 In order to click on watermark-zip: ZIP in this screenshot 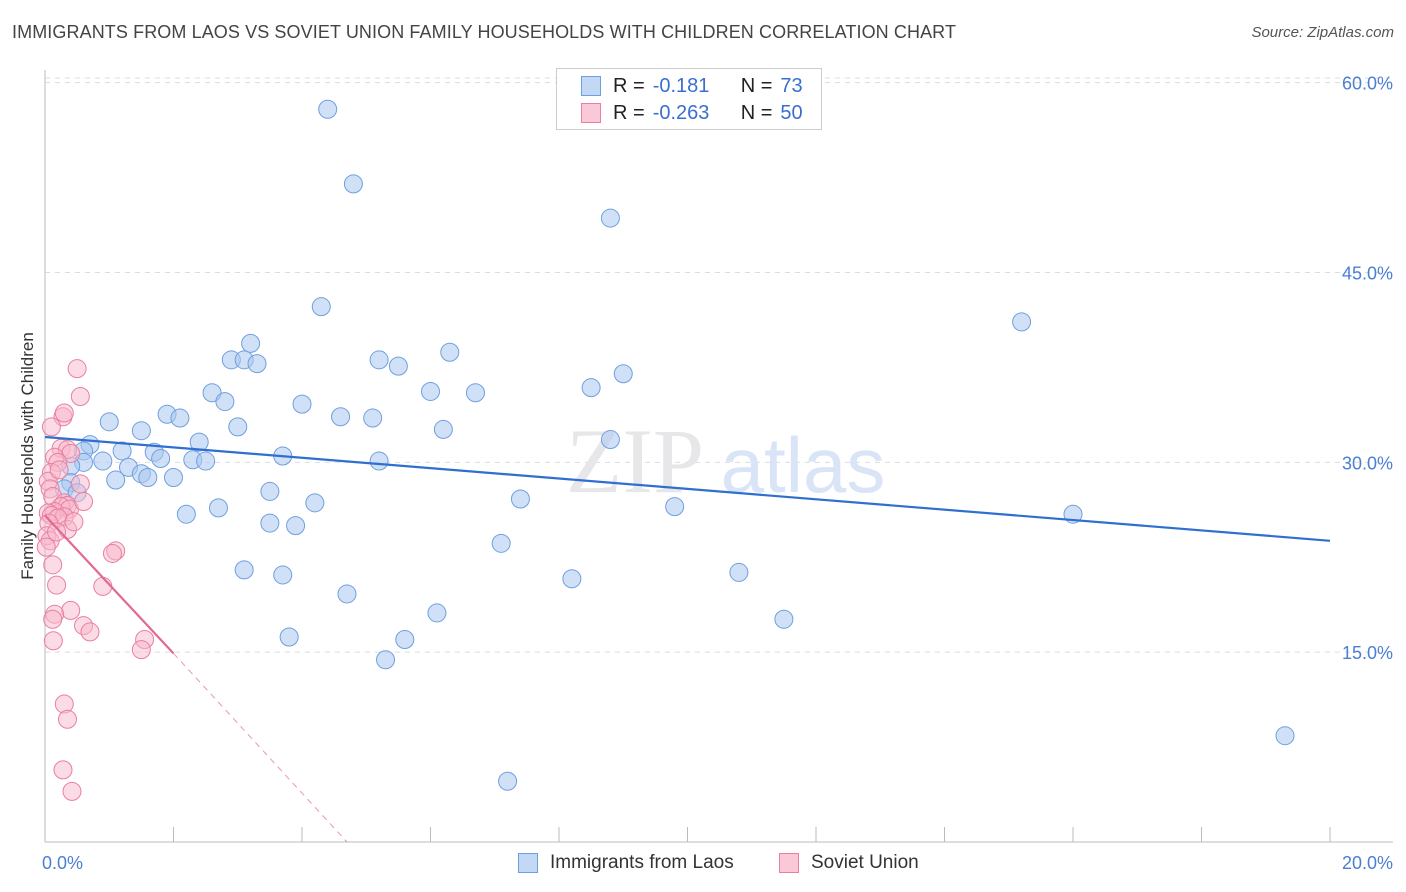, I will do `click(635, 461)`.